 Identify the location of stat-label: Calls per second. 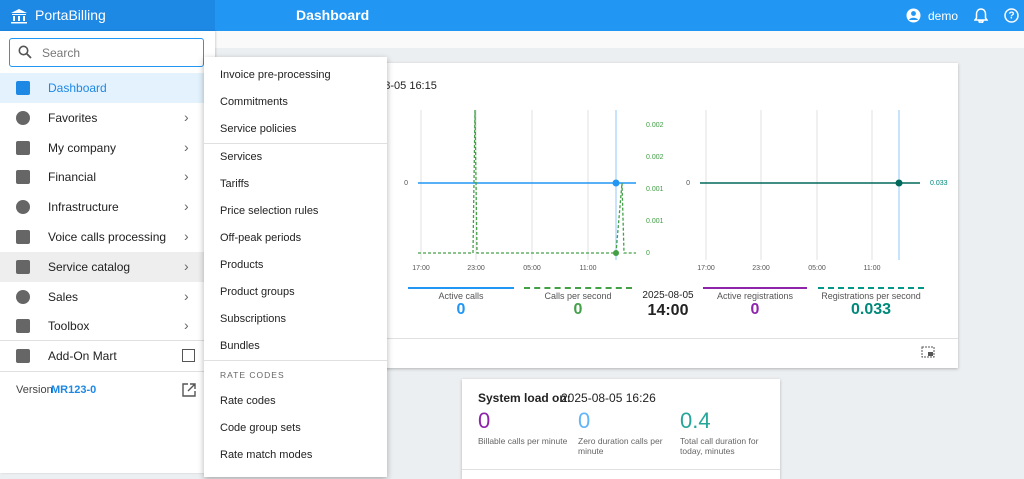
(578, 296).